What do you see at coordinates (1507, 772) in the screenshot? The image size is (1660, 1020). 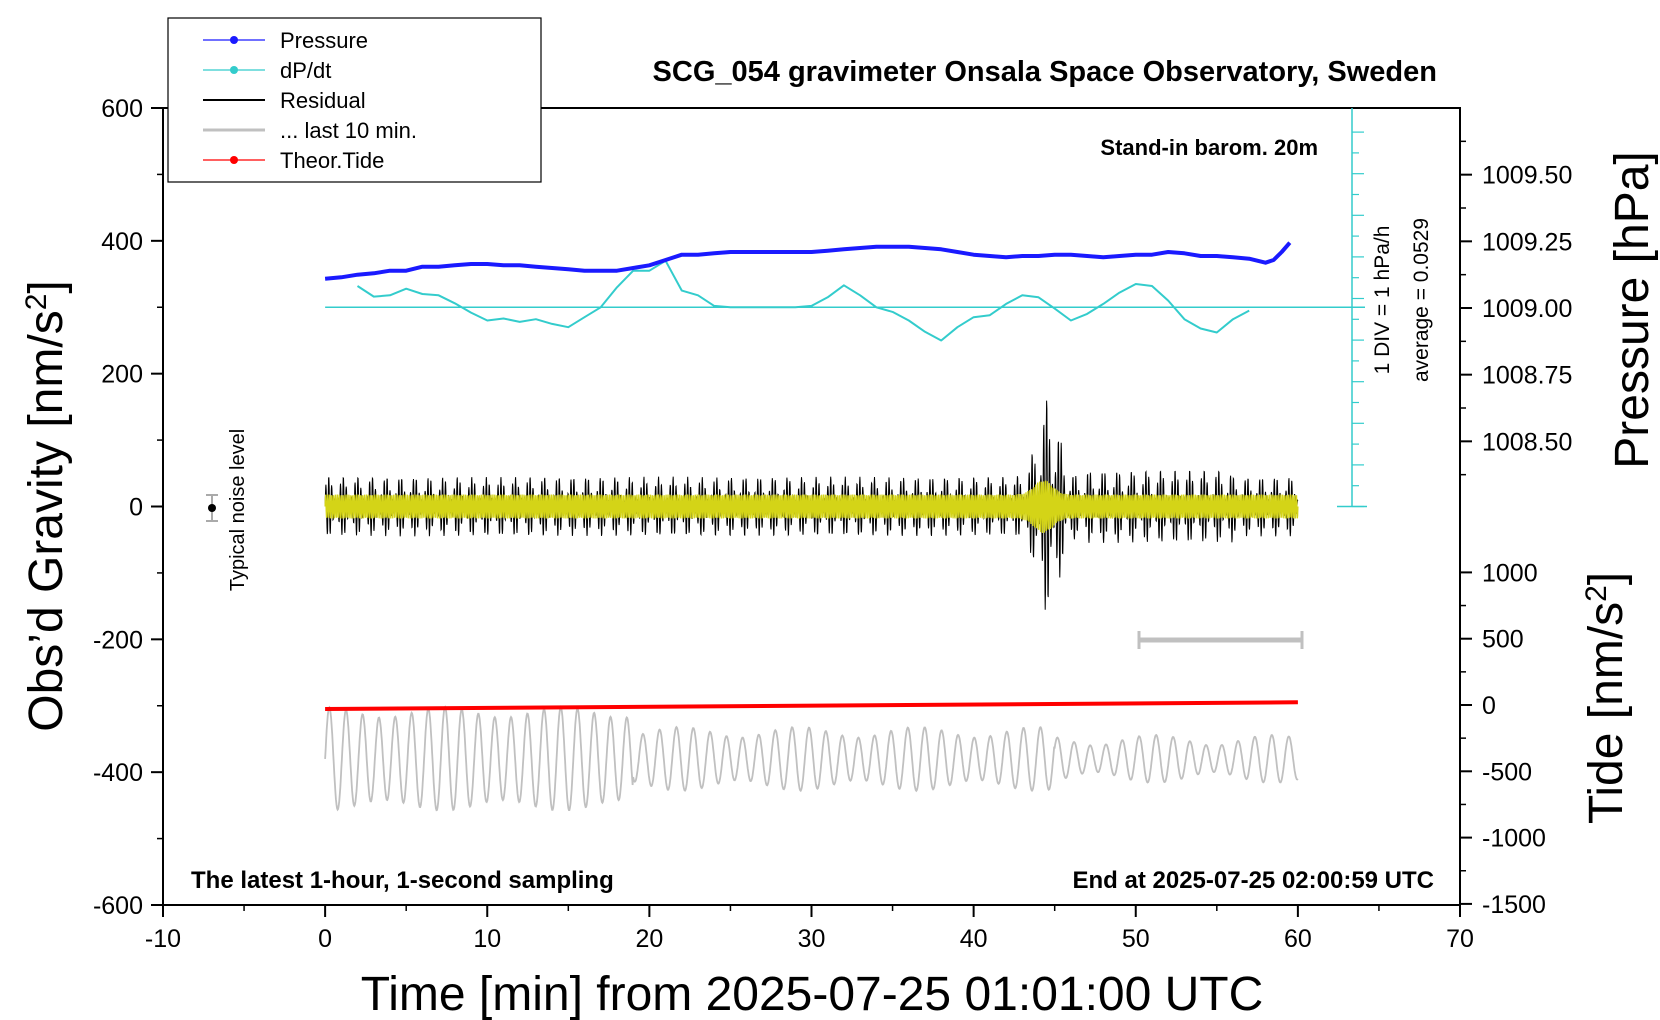 I see `y-tide-tick-label: -500` at bounding box center [1507, 772].